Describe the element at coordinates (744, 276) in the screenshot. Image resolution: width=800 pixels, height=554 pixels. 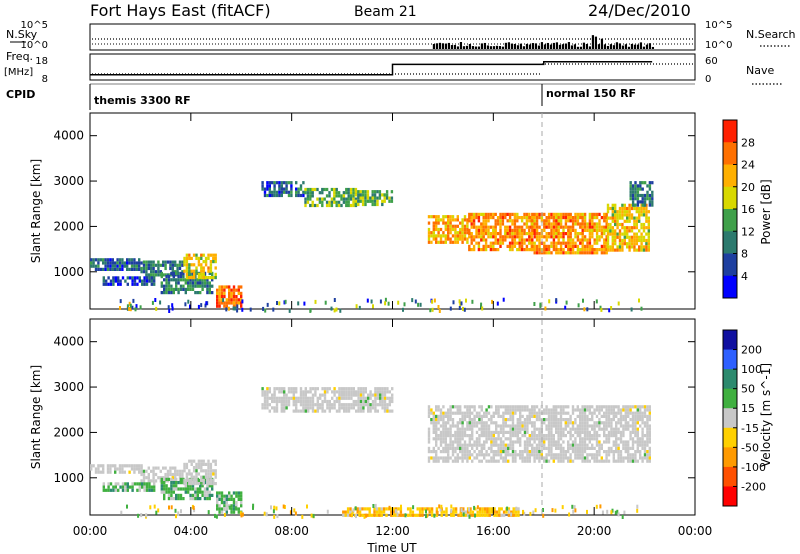
I see `colorbar-tick-label: 4` at that location.